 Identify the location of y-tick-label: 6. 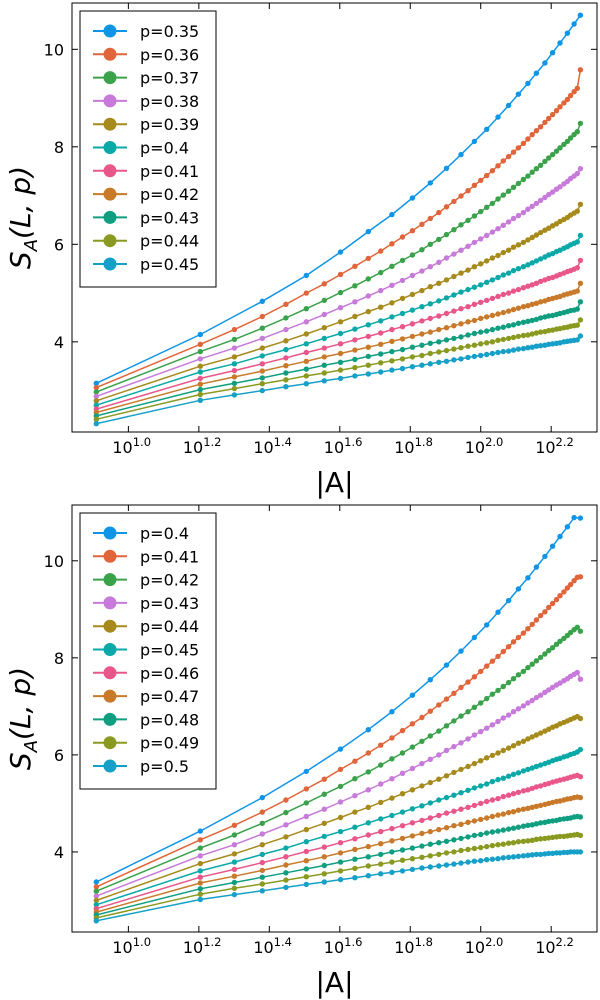
(59, 244).